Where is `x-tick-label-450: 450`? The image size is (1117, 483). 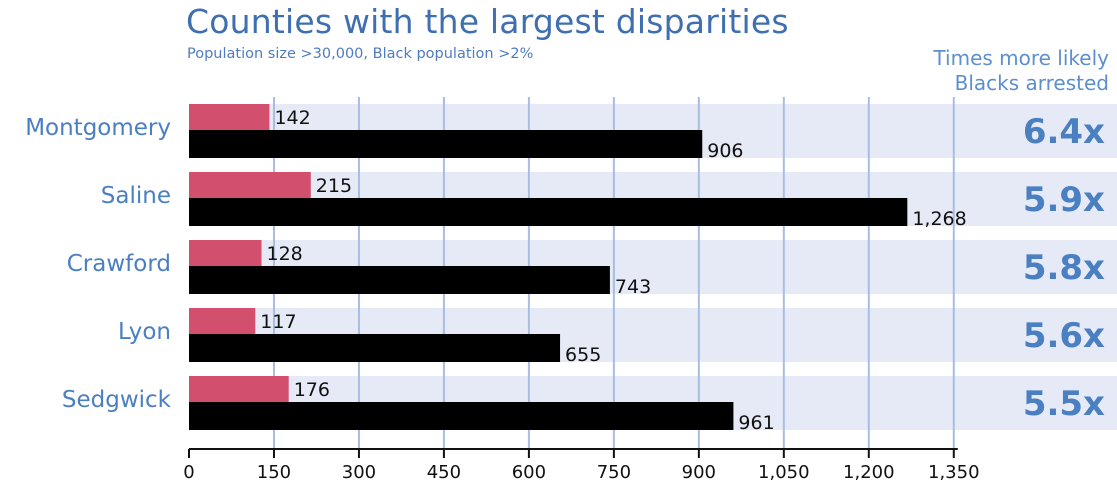 x-tick-label-450: 450 is located at coordinates (444, 472).